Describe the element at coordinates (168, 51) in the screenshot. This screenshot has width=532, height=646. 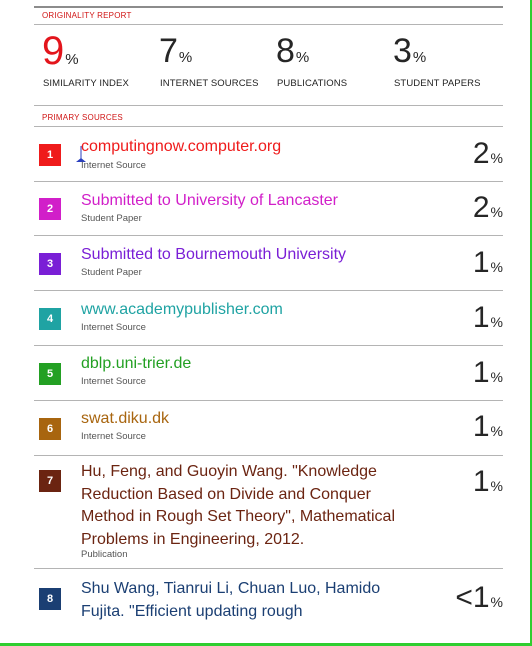
I see `stat-value: 7` at that location.